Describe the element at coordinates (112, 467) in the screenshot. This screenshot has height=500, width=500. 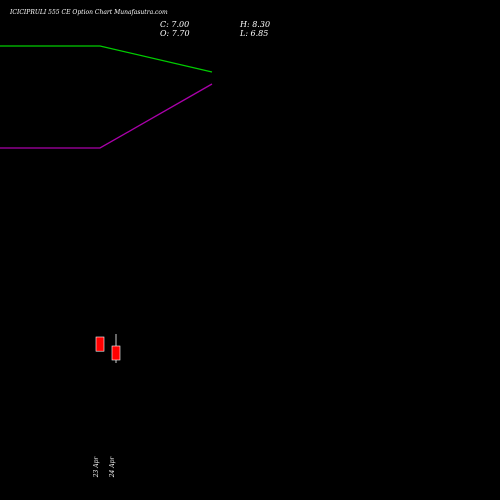
I see `x-tick-label-2: 24 Apr` at that location.